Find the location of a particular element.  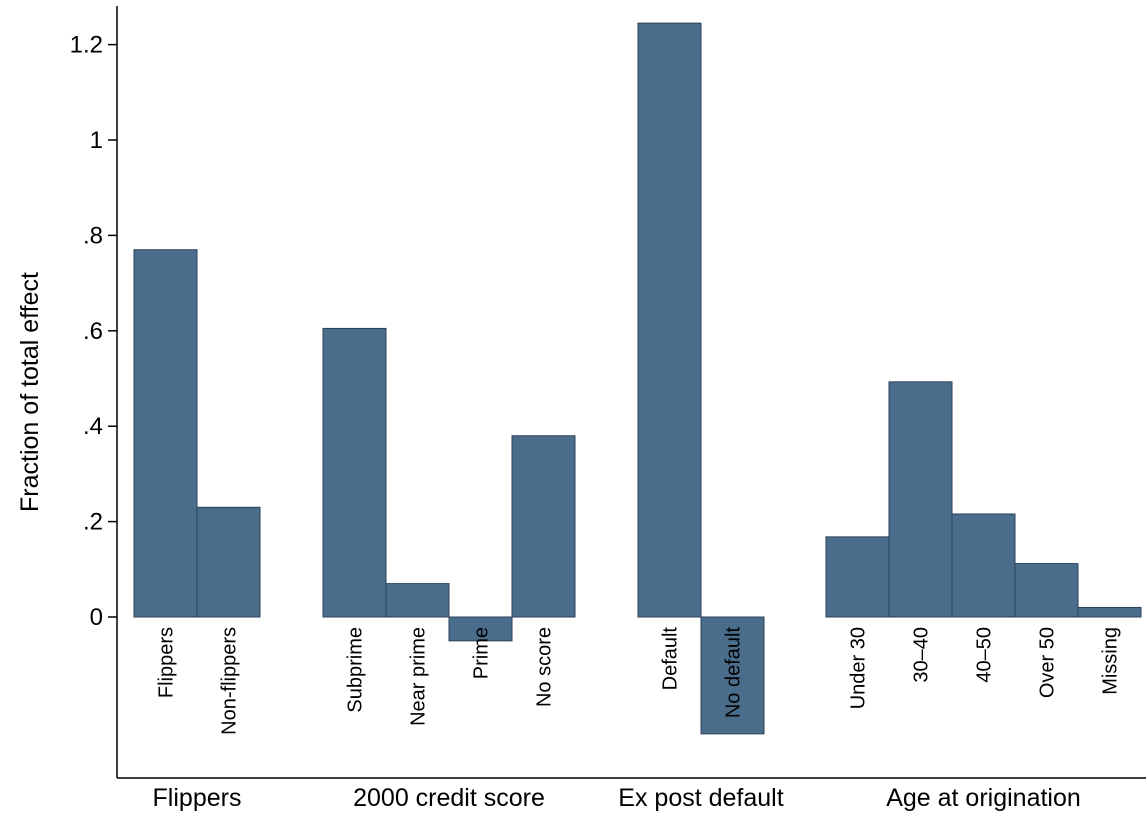

category-label: No score is located at coordinates (545, 667).